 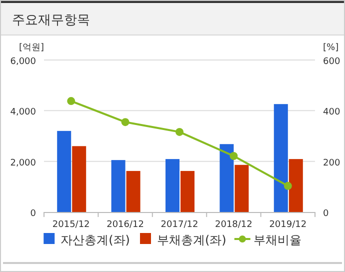 What do you see at coordinates (33, 214) in the screenshot?
I see `y-tick-label: 0` at bounding box center [33, 214].